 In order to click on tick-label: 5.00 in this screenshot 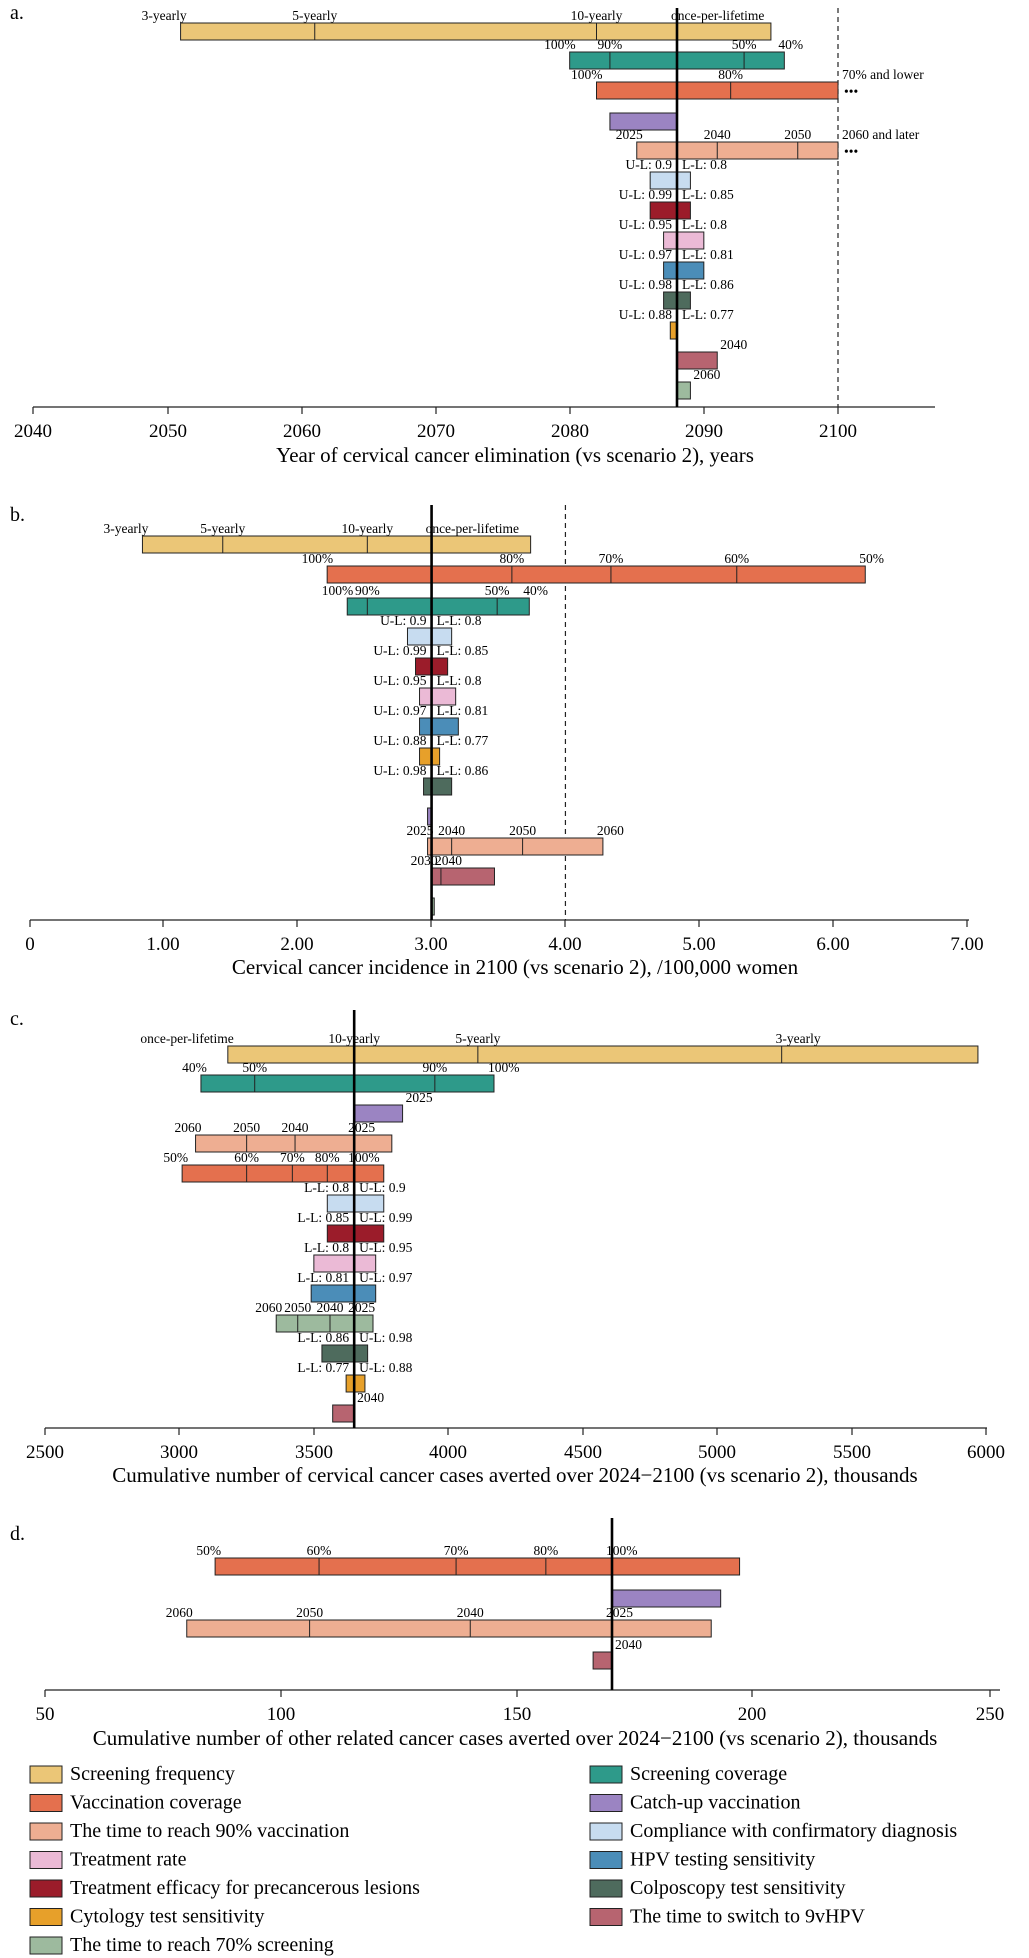, I will do `click(698, 944)`.